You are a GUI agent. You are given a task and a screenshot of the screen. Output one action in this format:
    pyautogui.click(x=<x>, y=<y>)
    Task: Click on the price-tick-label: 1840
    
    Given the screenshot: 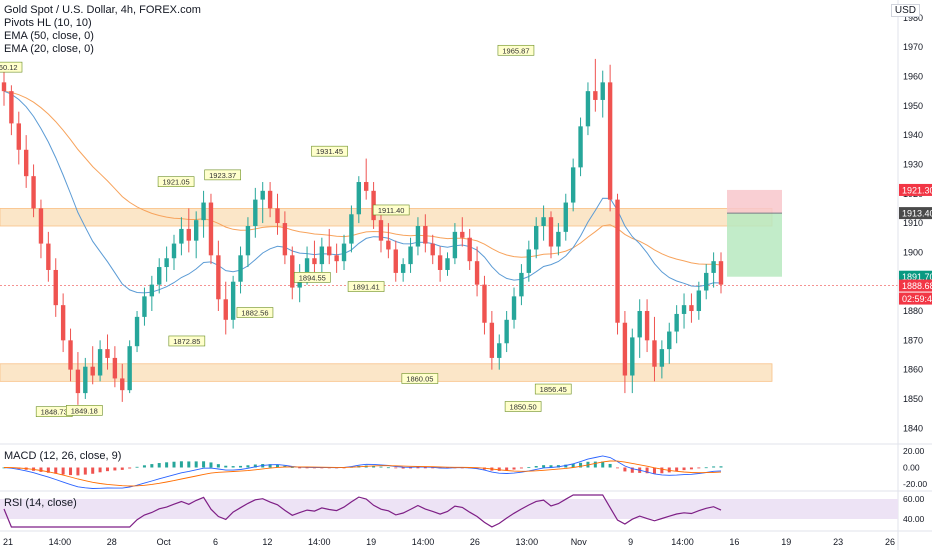 What is the action you would take?
    pyautogui.click(x=913, y=428)
    